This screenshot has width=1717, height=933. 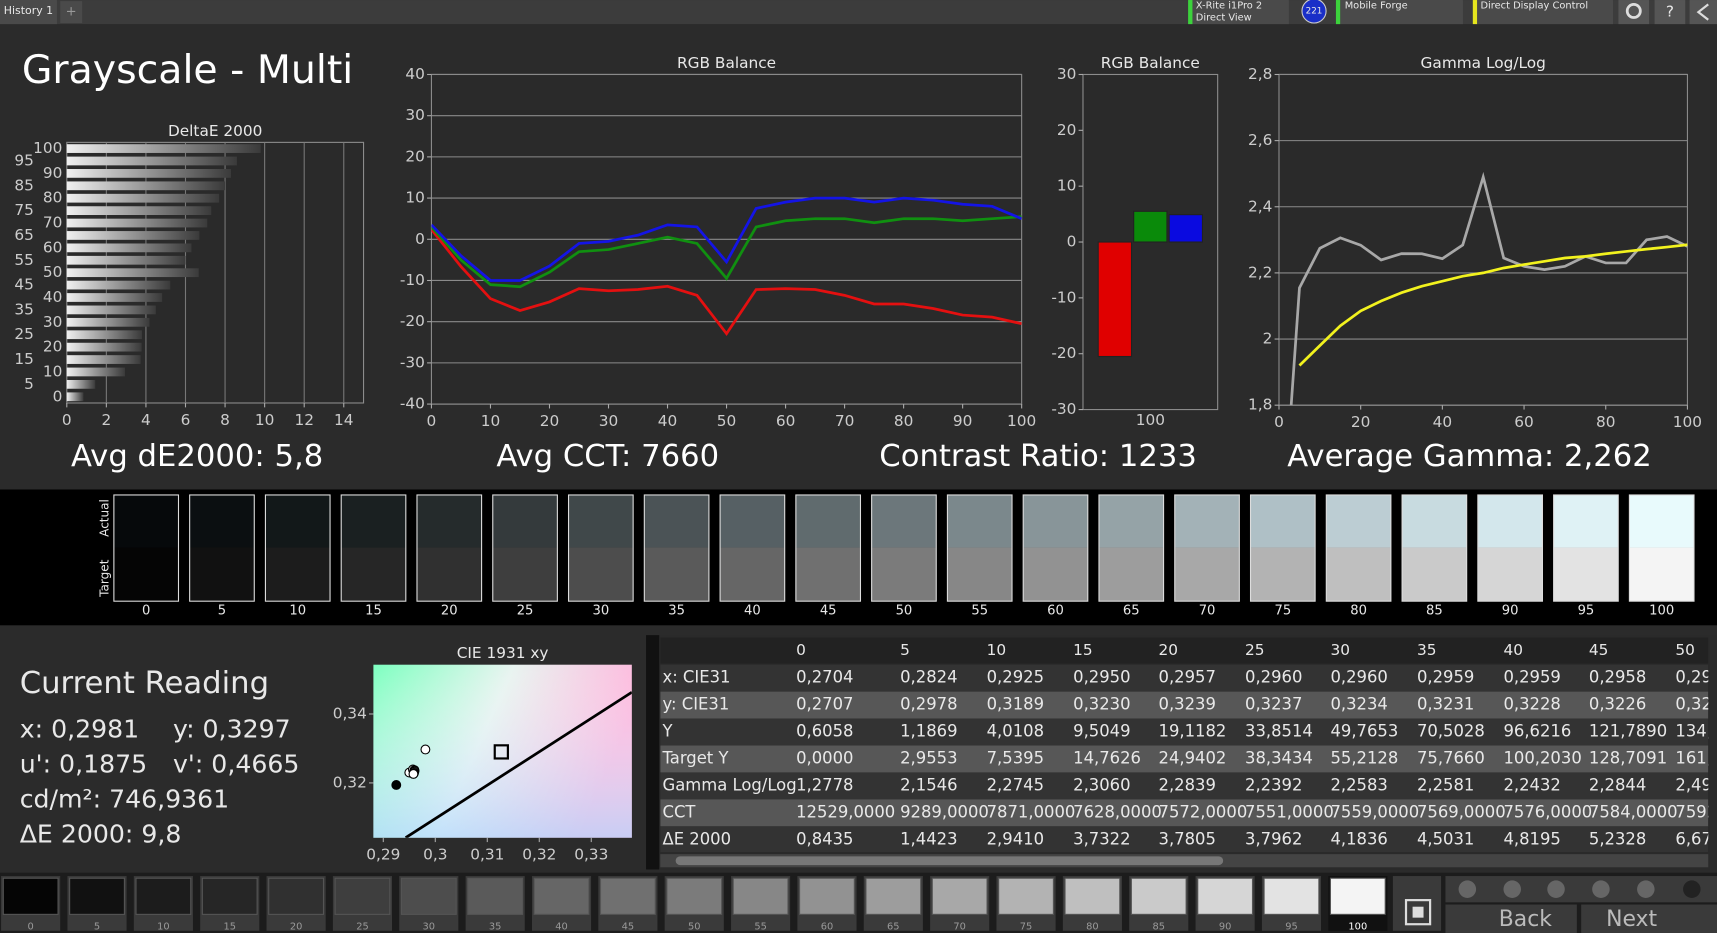 What do you see at coordinates (801, 650) in the screenshot?
I see `column-header: 0` at bounding box center [801, 650].